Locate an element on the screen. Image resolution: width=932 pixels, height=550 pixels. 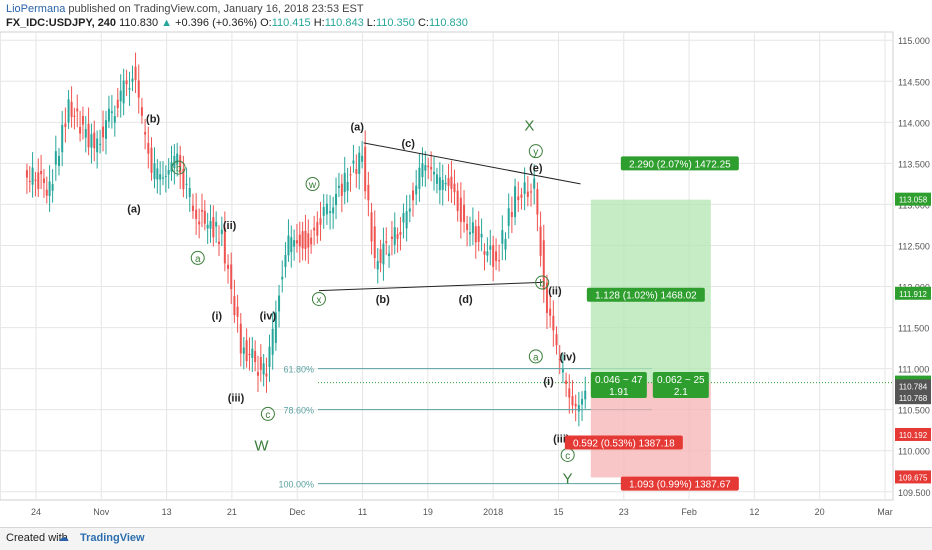
high-label: H: is located at coordinates (319, 23).